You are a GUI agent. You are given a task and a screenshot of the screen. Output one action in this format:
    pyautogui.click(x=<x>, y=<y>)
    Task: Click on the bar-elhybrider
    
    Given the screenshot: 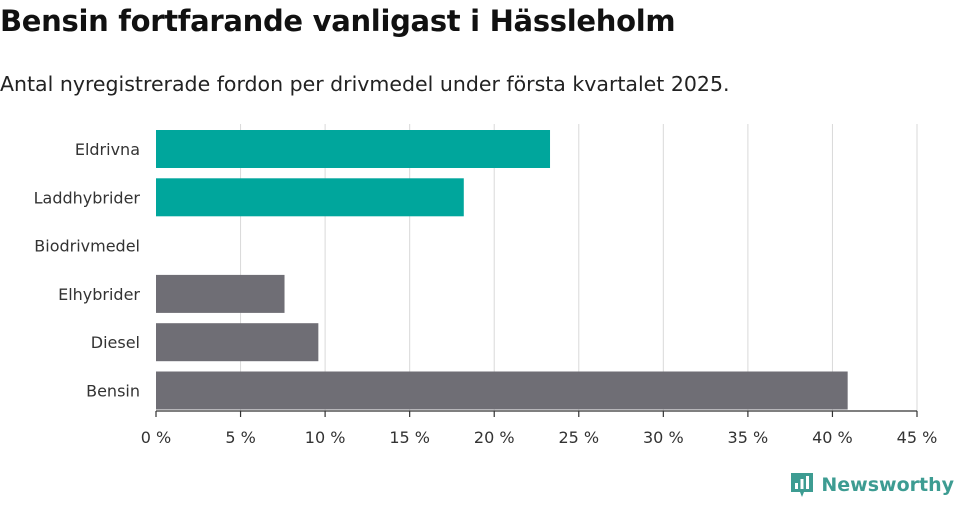 What is the action you would take?
    pyautogui.click(x=220, y=293)
    